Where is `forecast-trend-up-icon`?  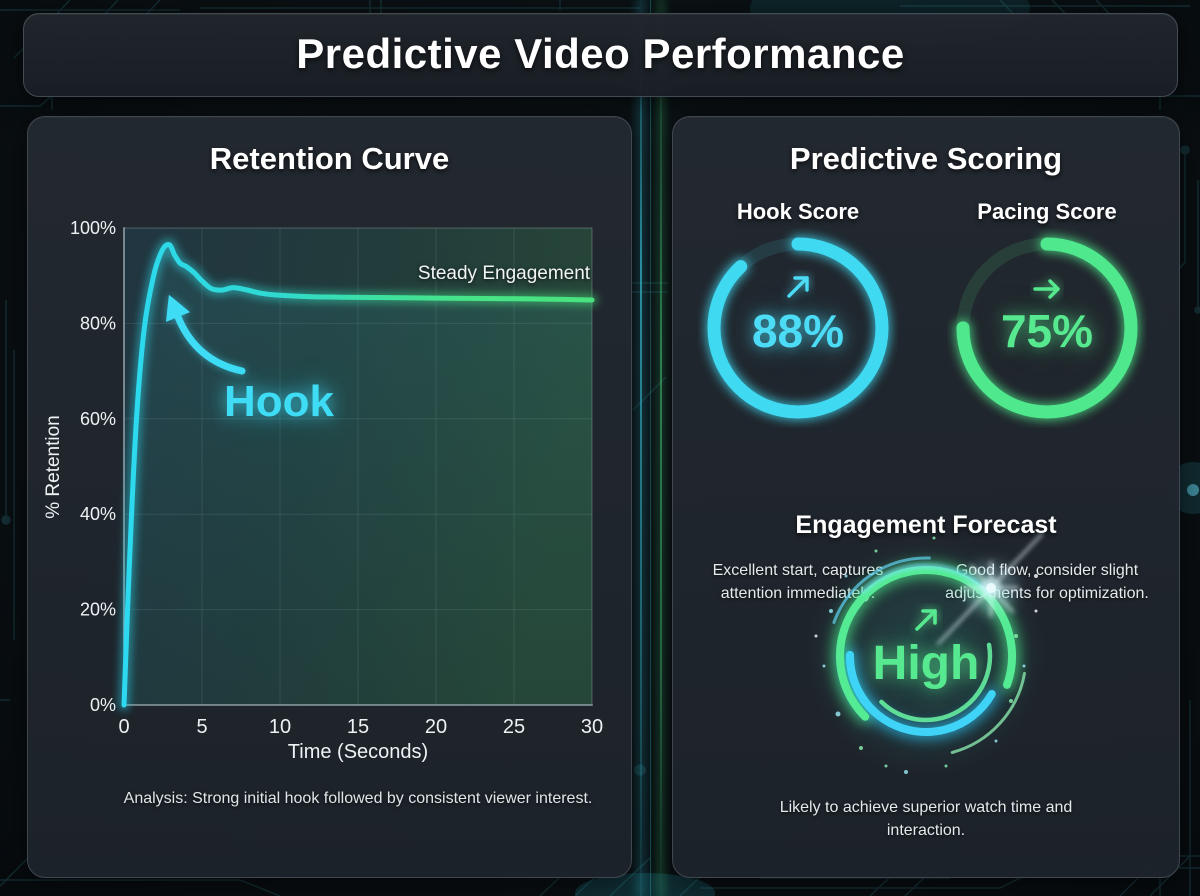
forecast-trend-up-icon is located at coordinates (926, 620).